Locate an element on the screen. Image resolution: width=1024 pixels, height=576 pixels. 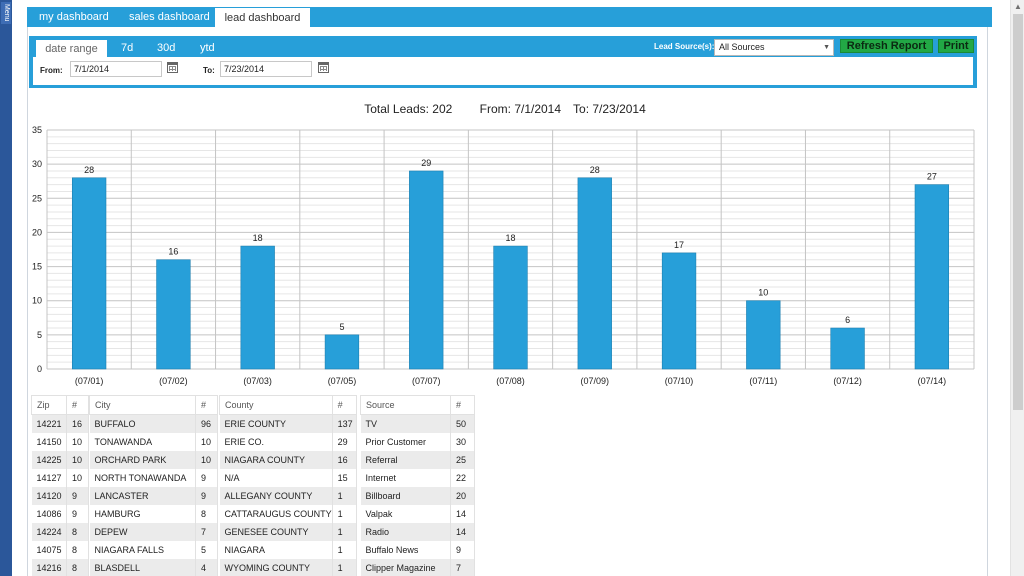
table-cell: 14075 is located at coordinates (49, 549).